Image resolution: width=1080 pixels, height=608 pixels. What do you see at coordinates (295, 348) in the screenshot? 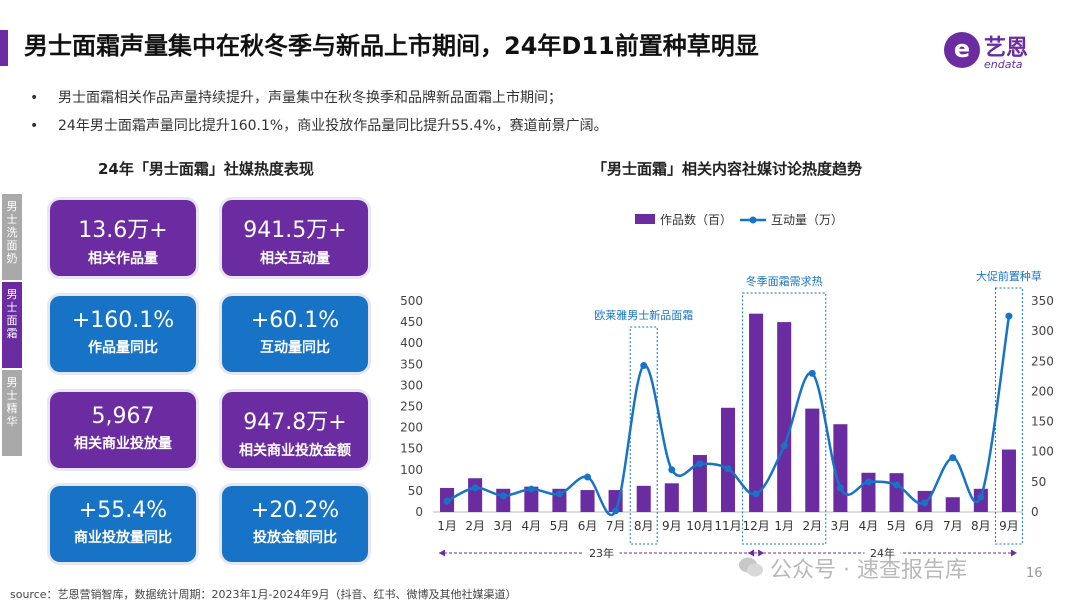
I see `metric-label: 互动量同比` at bounding box center [295, 348].